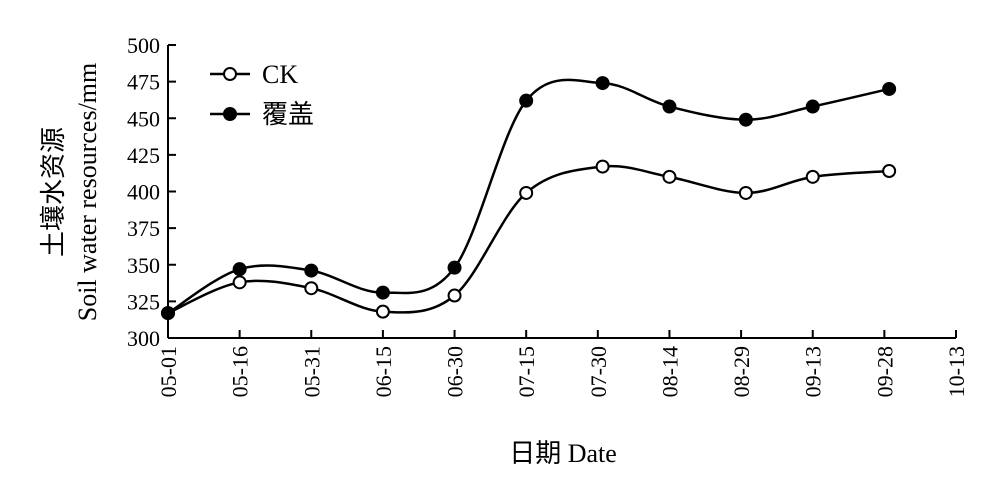  Describe the element at coordinates (143, 82) in the screenshot. I see `y-tick-label: 475` at that location.